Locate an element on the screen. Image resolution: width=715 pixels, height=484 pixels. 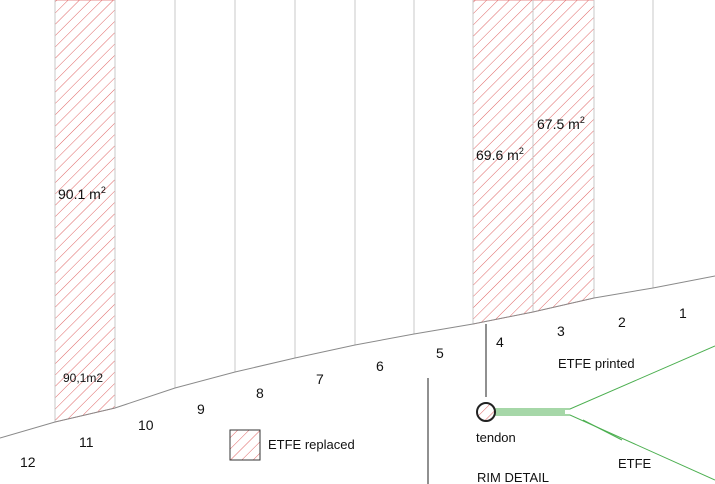
area-label-panel-11-bottom: 90,1m2 is located at coordinates (83, 378).